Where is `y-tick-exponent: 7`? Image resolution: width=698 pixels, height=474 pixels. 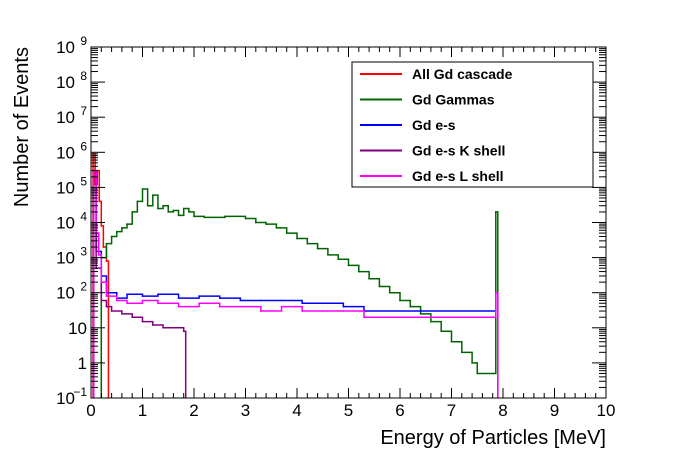
y-tick-exponent: 7 is located at coordinates (83, 111).